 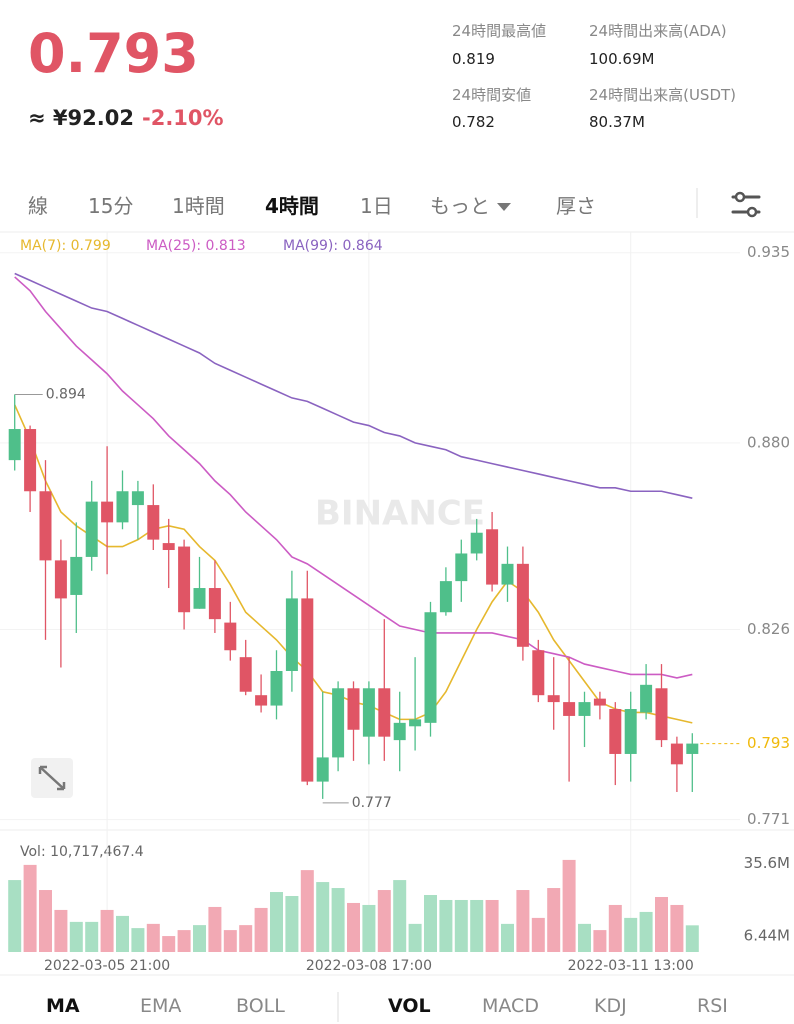 I want to click on sub-tab: RSI, so click(x=712, y=1006).